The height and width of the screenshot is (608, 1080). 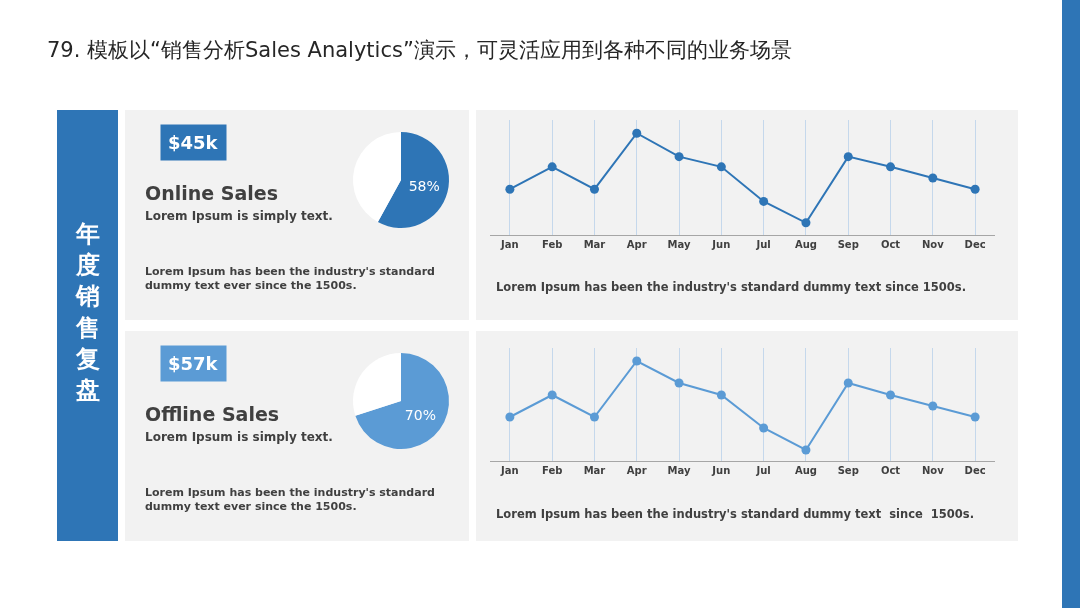 I want to click on text: $57k, so click(x=193, y=363).